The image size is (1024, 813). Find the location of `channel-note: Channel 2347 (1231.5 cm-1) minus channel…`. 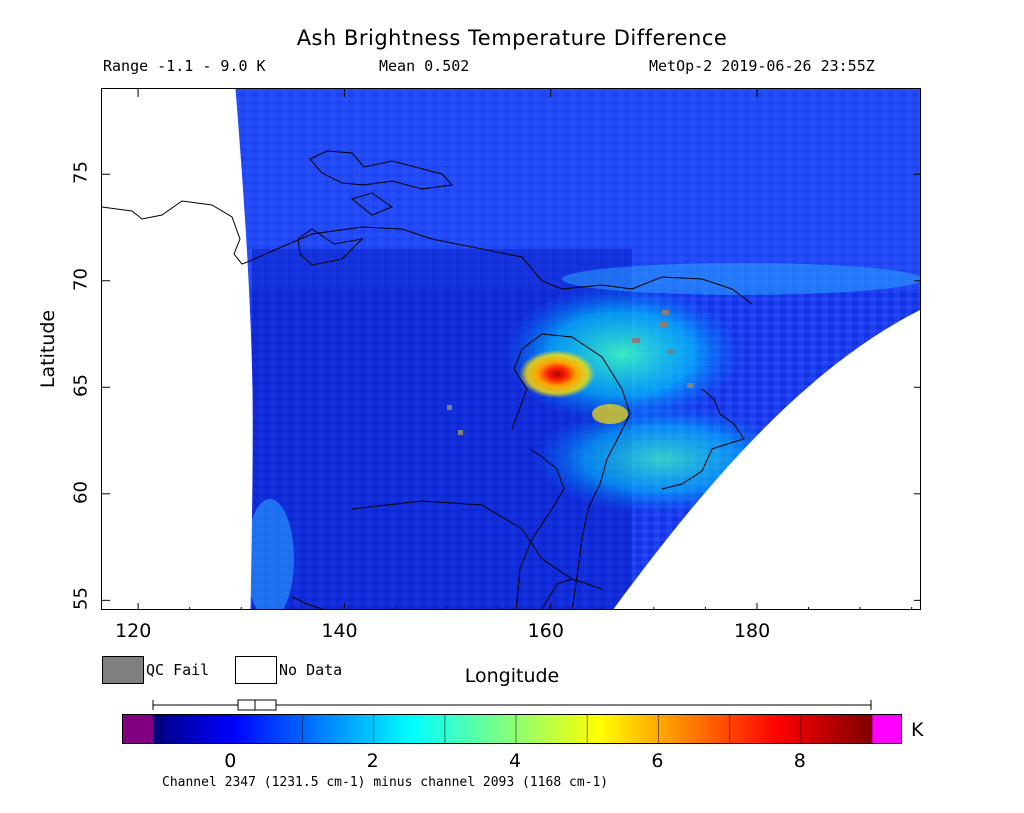

channel-note: Channel 2347 (1231.5 cm-1) minus channel… is located at coordinates (385, 782).